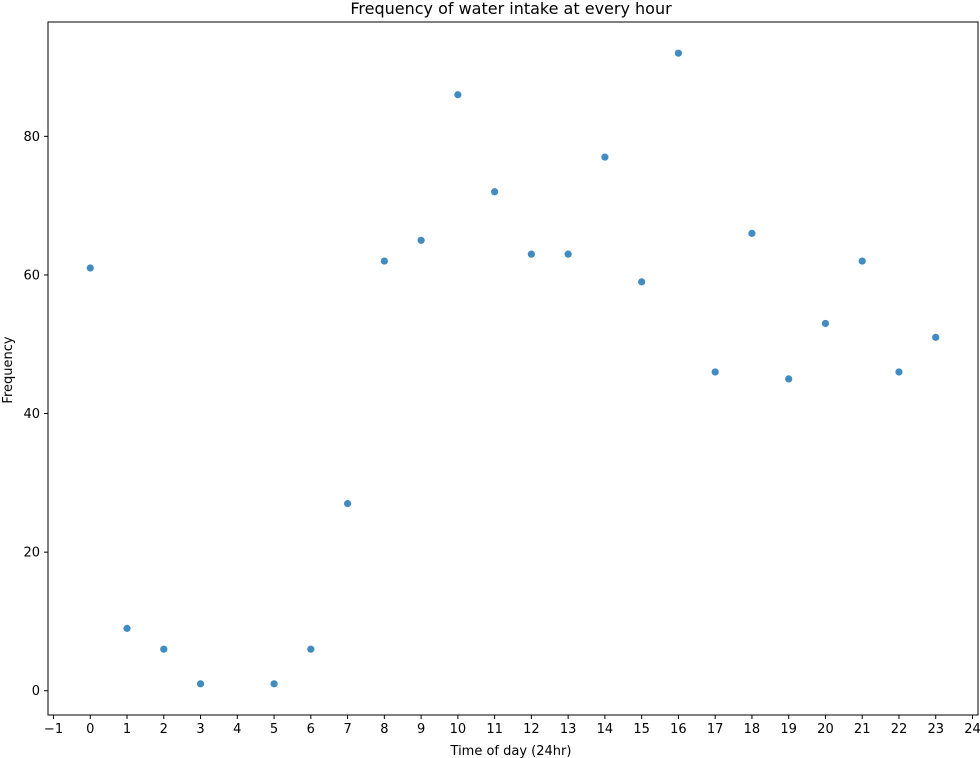  What do you see at coordinates (458, 729) in the screenshot?
I see `x-tick-label: 10` at bounding box center [458, 729].